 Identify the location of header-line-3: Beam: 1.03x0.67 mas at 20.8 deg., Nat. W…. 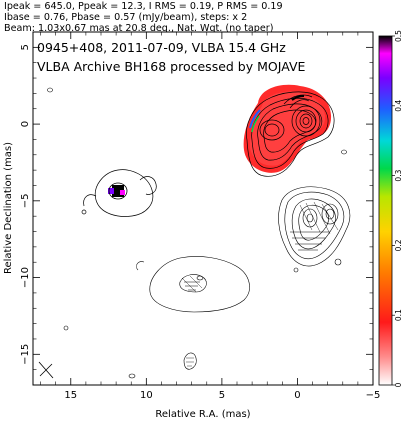
(138, 28).